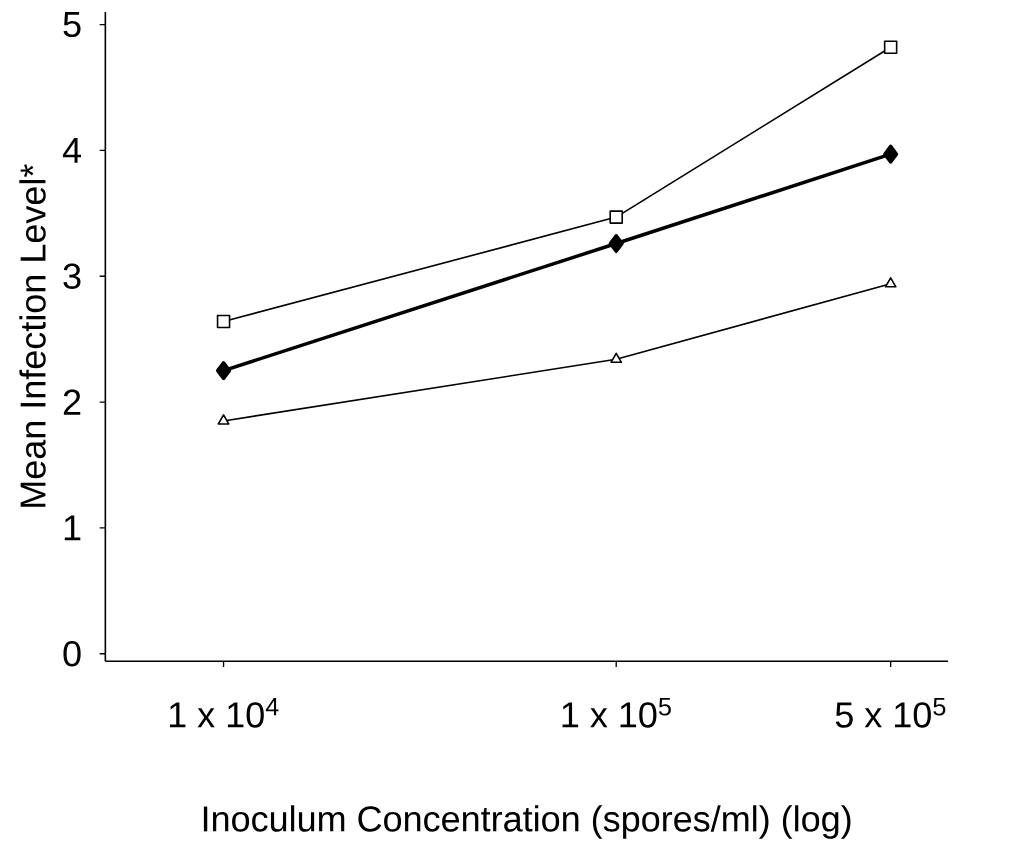 The height and width of the screenshot is (851, 1032). What do you see at coordinates (72, 150) in the screenshot?
I see `y-tick-label: 4` at bounding box center [72, 150].